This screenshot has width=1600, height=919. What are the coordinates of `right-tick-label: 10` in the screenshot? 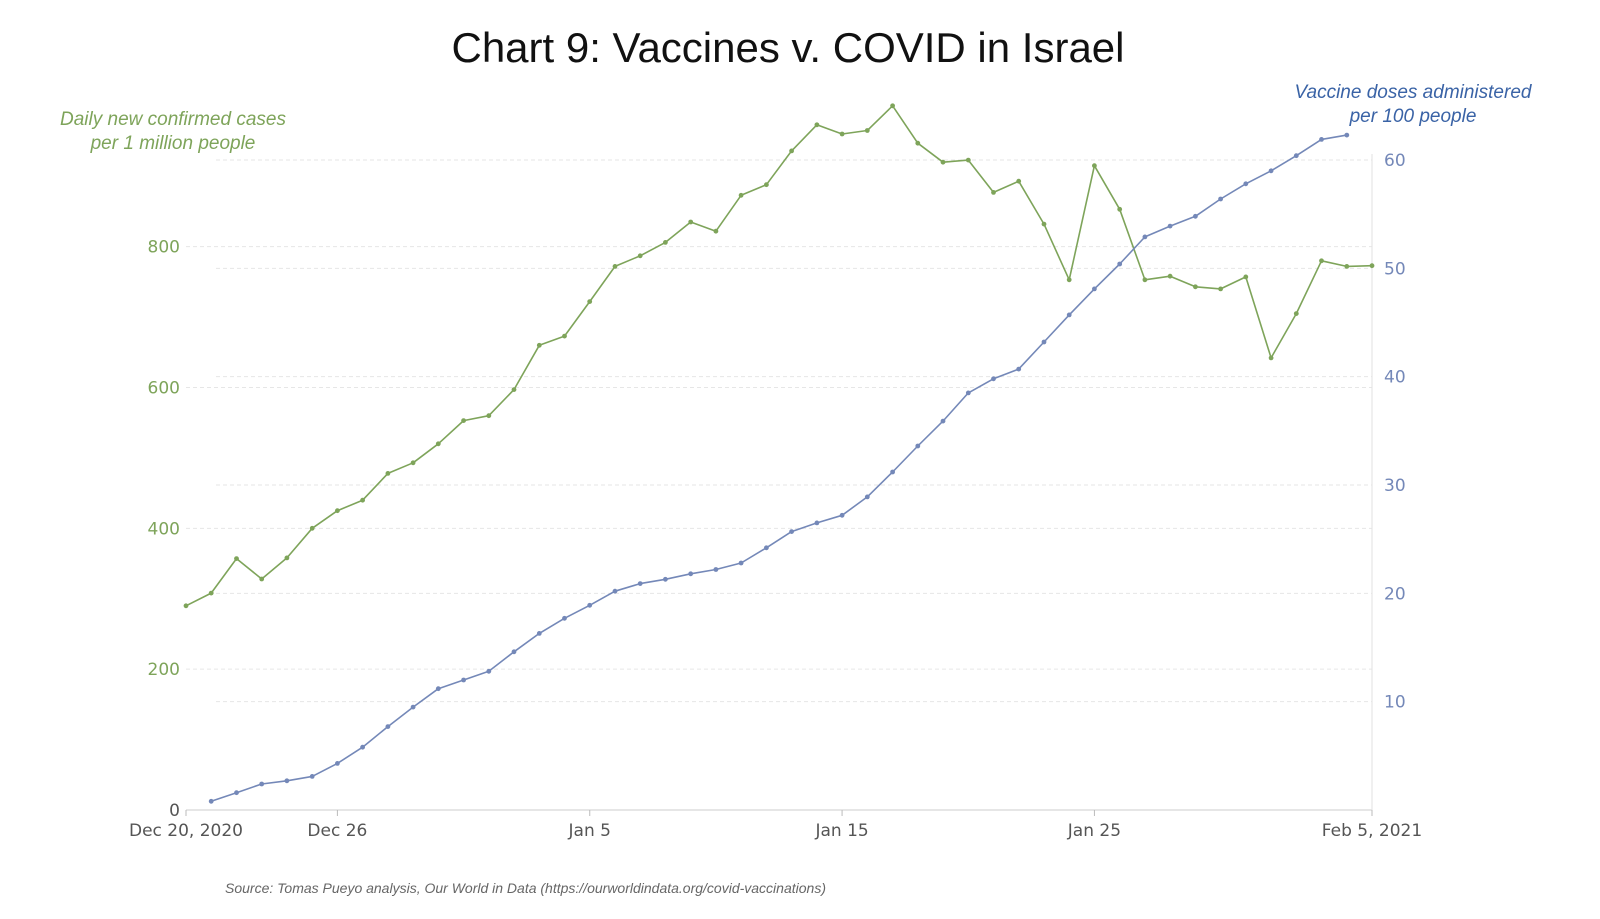 It's located at (1395, 703).